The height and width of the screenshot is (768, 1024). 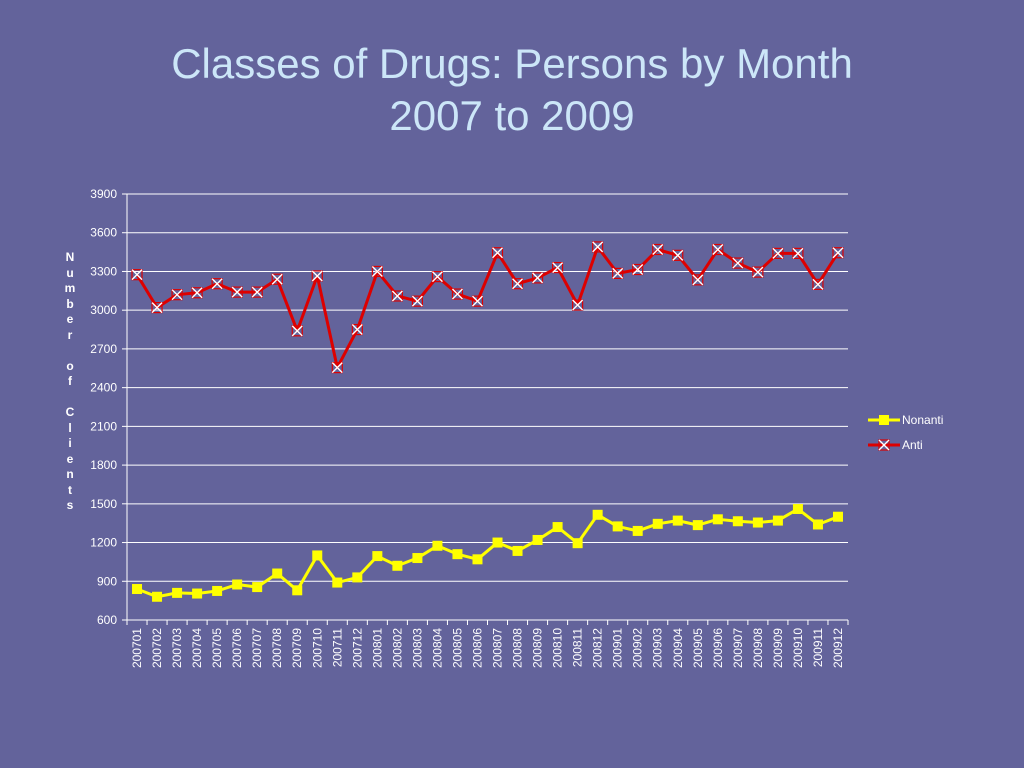 What do you see at coordinates (217, 648) in the screenshot?
I see `x-tick-label: 200705` at bounding box center [217, 648].